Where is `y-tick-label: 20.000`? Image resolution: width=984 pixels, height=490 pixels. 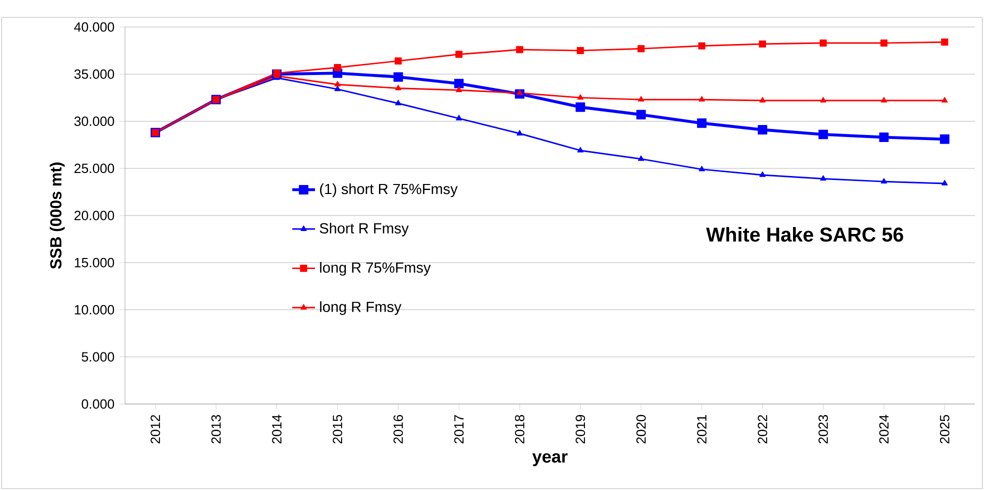
y-tick-label: 20.000 is located at coordinates (94, 215).